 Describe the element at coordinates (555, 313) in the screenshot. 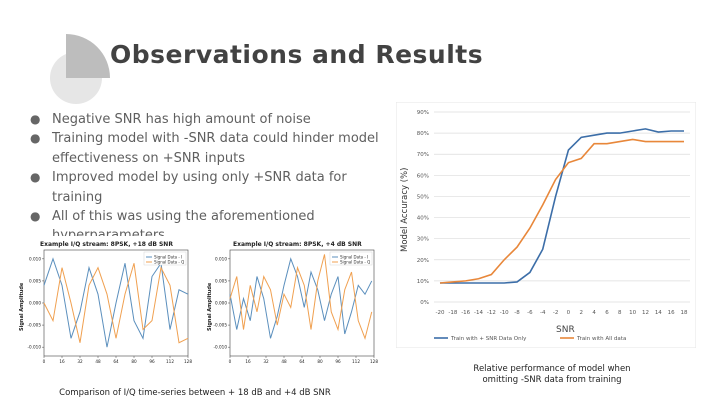

I see `x-tick-label: -2` at that location.